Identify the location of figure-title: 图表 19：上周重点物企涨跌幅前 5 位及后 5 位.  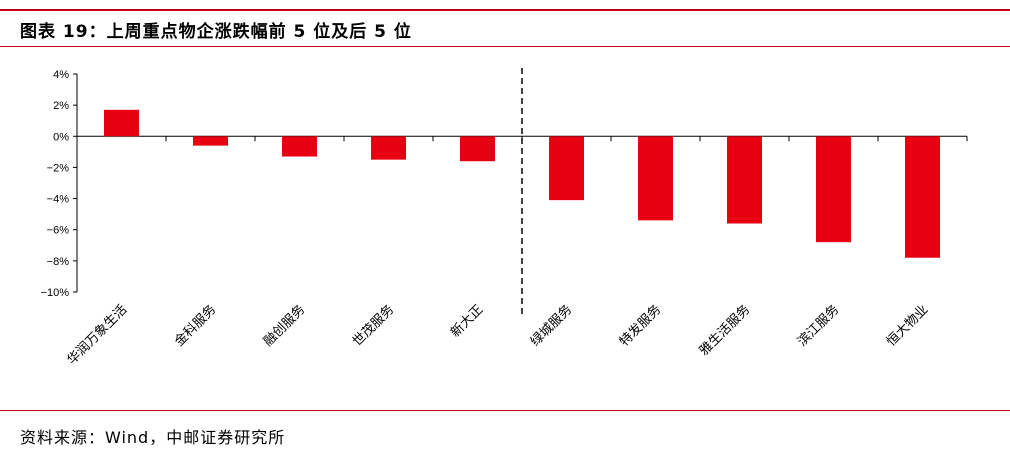
(216, 32).